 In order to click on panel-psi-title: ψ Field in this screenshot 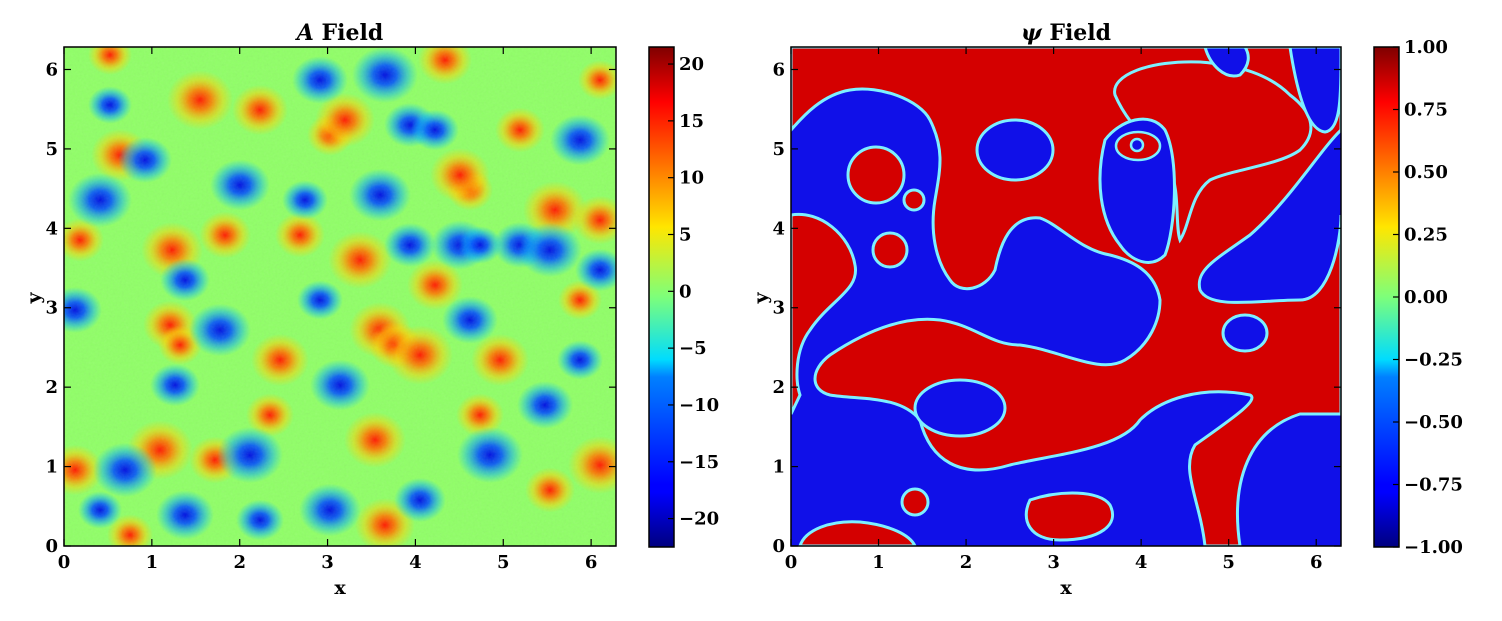, I will do `click(1066, 33)`.